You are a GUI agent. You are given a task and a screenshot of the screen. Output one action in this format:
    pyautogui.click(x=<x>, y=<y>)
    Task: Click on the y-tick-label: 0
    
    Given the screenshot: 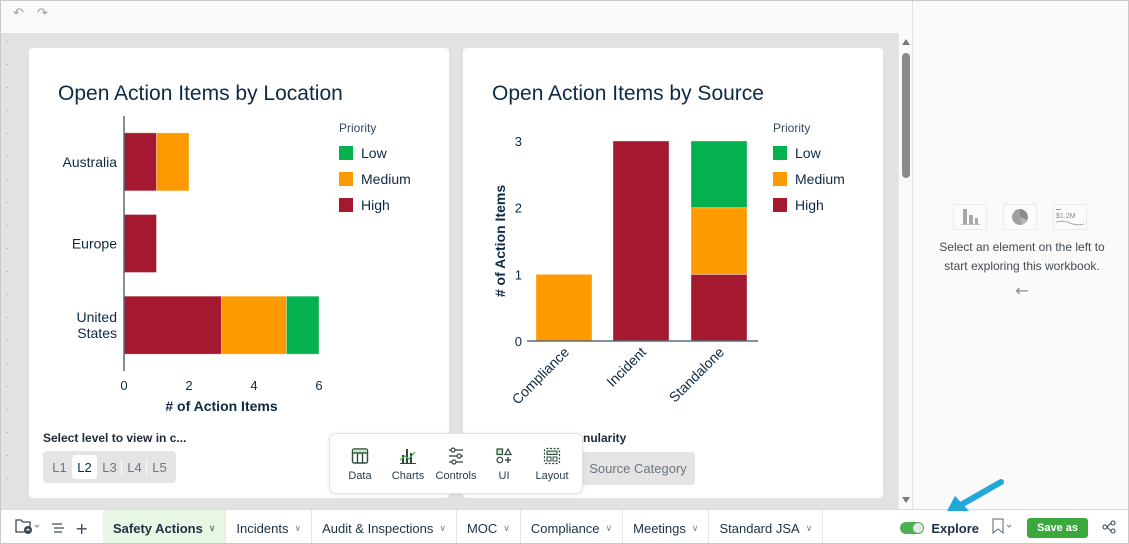 What is the action you would take?
    pyautogui.click(x=518, y=341)
    